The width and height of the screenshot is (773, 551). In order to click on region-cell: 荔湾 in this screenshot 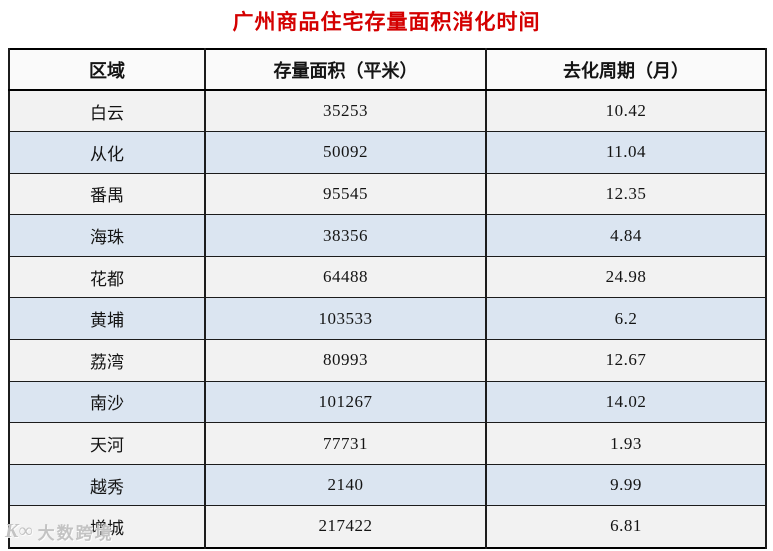, I will do `click(107, 360)`.